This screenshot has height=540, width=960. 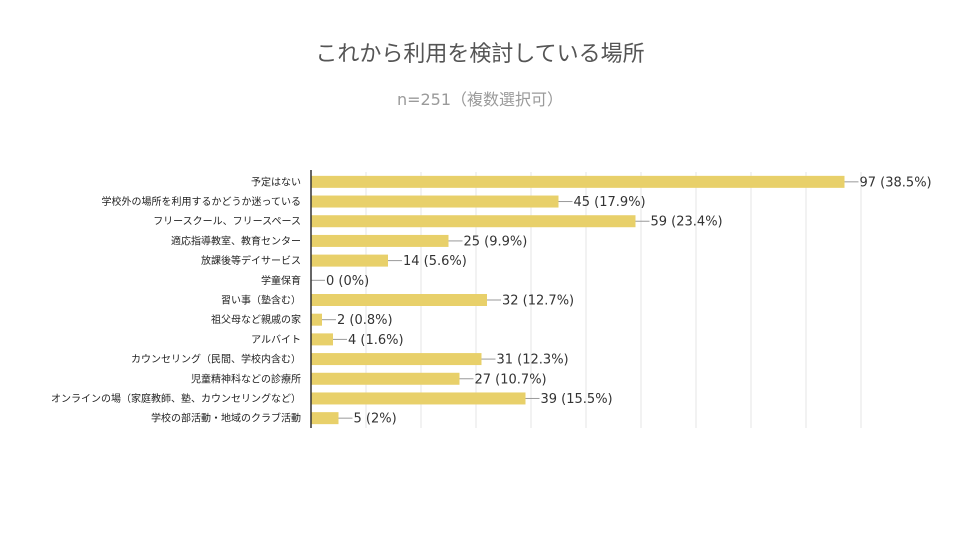 What do you see at coordinates (226, 418) in the screenshot?
I see `category-label: 学校の部活動・地域のクラブ活動` at bounding box center [226, 418].